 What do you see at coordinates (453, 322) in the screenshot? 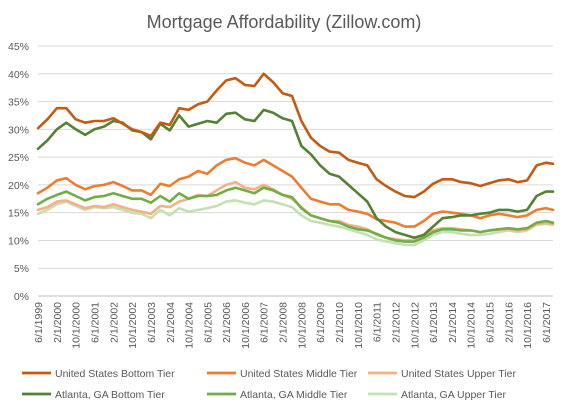
I see `x-tick-label: 2/1/2014` at bounding box center [453, 322].